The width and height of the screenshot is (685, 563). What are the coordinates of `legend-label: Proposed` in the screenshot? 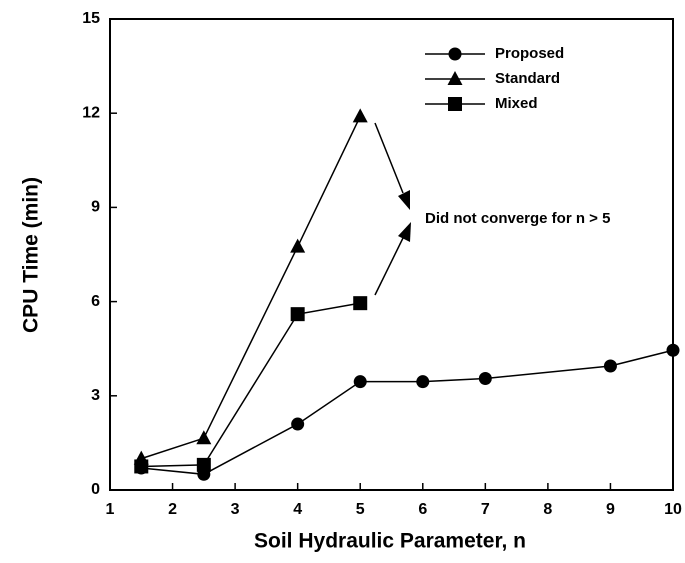 It's located at (529, 53).